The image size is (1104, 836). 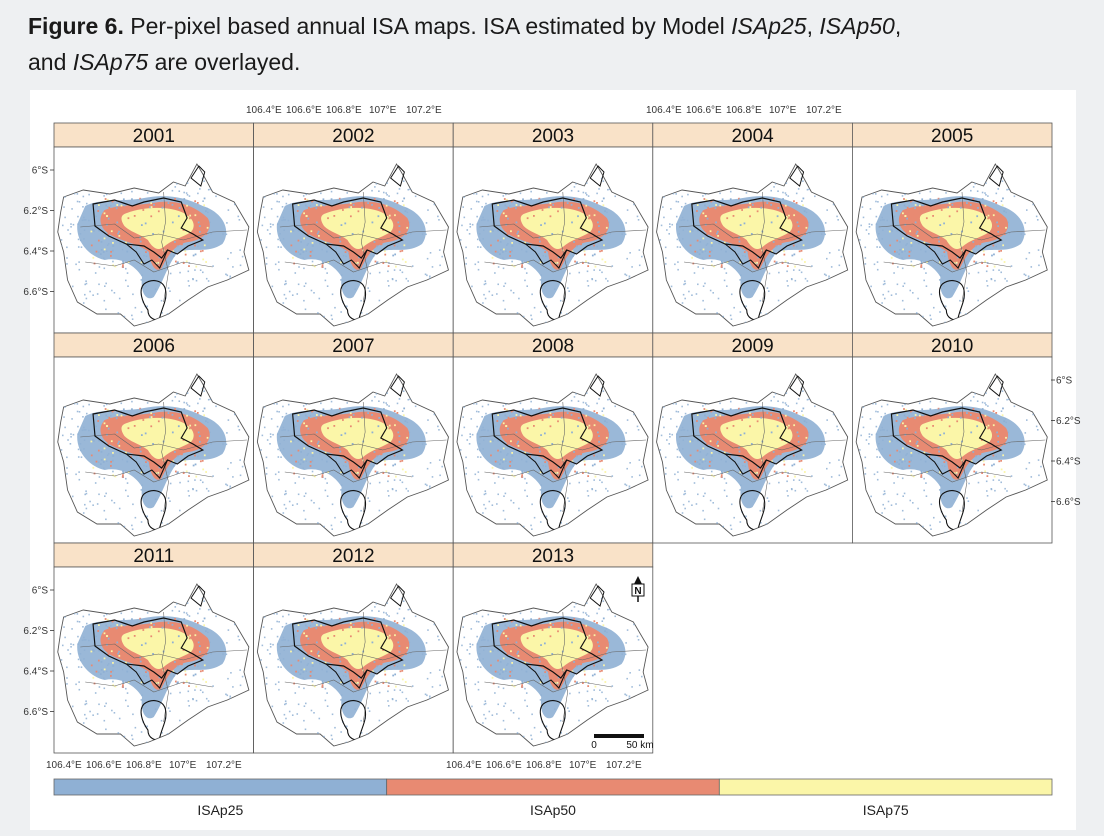 What do you see at coordinates (898, 26) in the screenshot?
I see `caption-sep-2: ,` at bounding box center [898, 26].